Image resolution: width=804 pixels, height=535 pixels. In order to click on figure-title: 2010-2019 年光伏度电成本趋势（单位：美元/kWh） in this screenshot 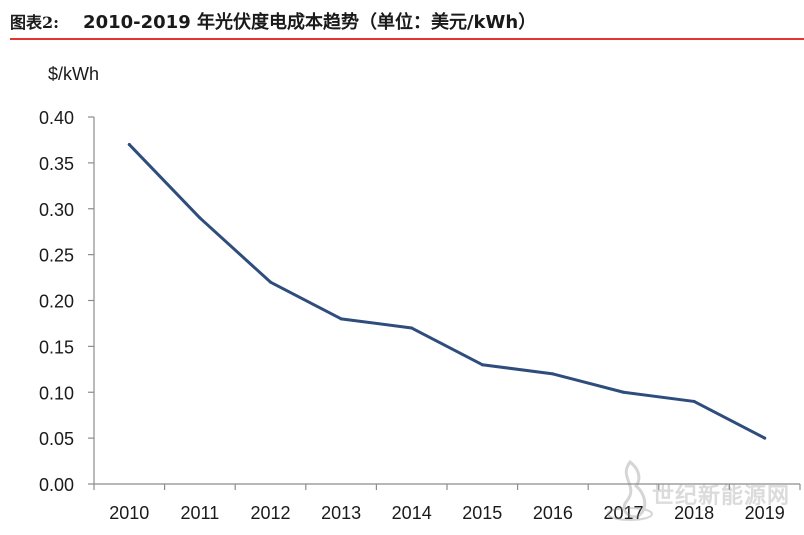, I will do `click(310, 22)`.